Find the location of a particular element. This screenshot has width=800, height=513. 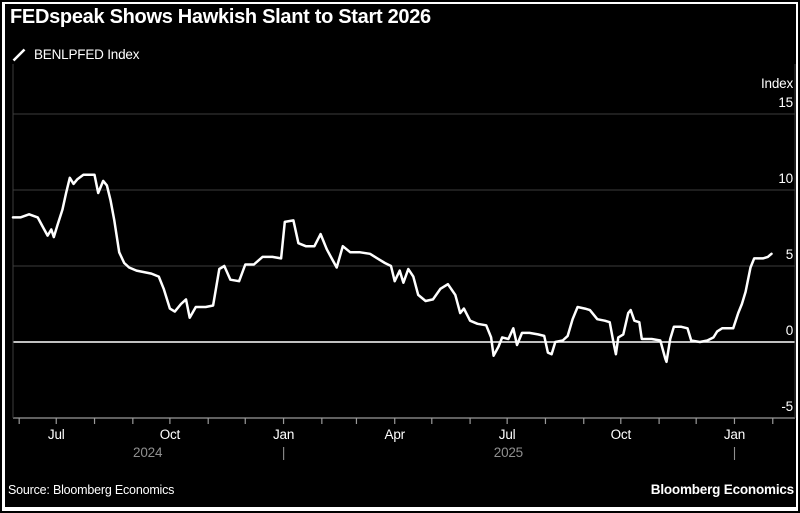

legend: BENLPFED Index is located at coordinates (75, 54).